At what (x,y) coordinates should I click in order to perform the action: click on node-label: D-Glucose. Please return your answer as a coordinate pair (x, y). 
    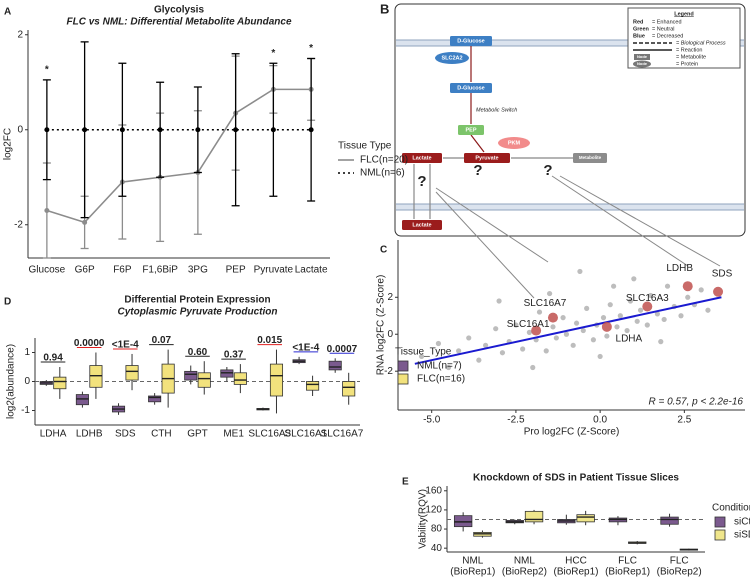
    Looking at the image, I should click on (471, 41).